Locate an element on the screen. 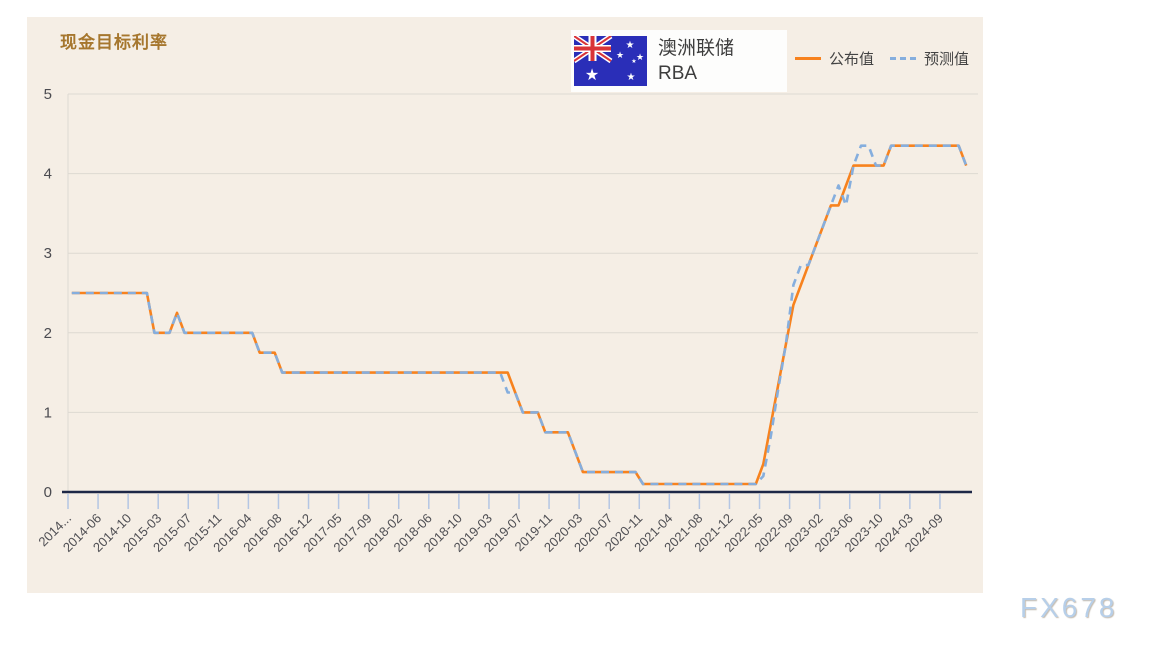 The image size is (1152, 648). y-axis-label: 4 is located at coordinates (48, 174).